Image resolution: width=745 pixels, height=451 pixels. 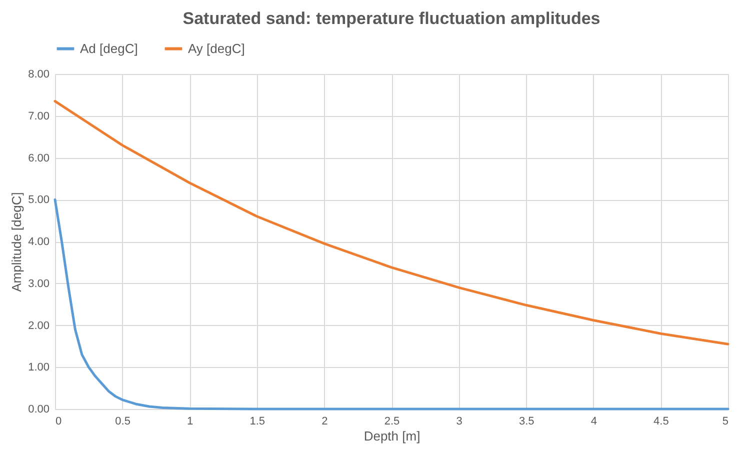 What do you see at coordinates (59, 422) in the screenshot?
I see `x-tick-label: 0` at bounding box center [59, 422].